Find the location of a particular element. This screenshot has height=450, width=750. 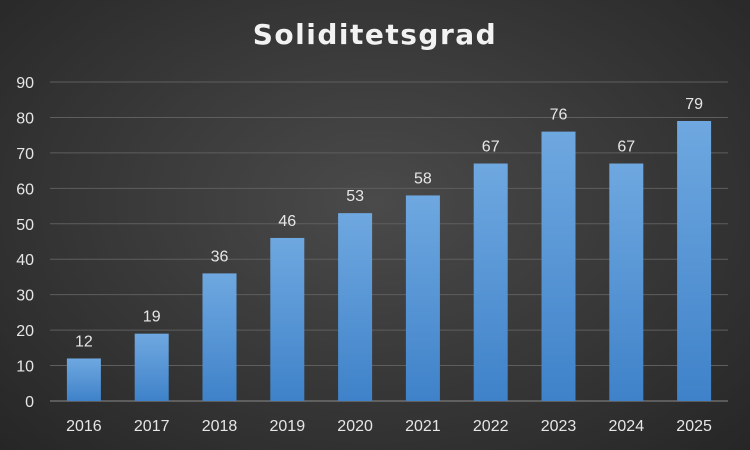

data-label-2025: 79 is located at coordinates (694, 104).